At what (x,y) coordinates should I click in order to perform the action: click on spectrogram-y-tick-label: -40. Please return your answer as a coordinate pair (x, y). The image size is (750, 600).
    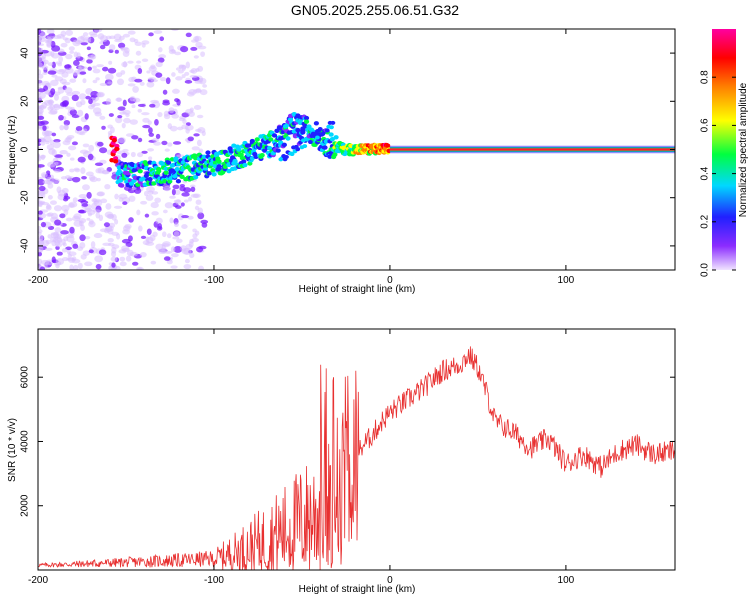
    Looking at the image, I should click on (25, 245).